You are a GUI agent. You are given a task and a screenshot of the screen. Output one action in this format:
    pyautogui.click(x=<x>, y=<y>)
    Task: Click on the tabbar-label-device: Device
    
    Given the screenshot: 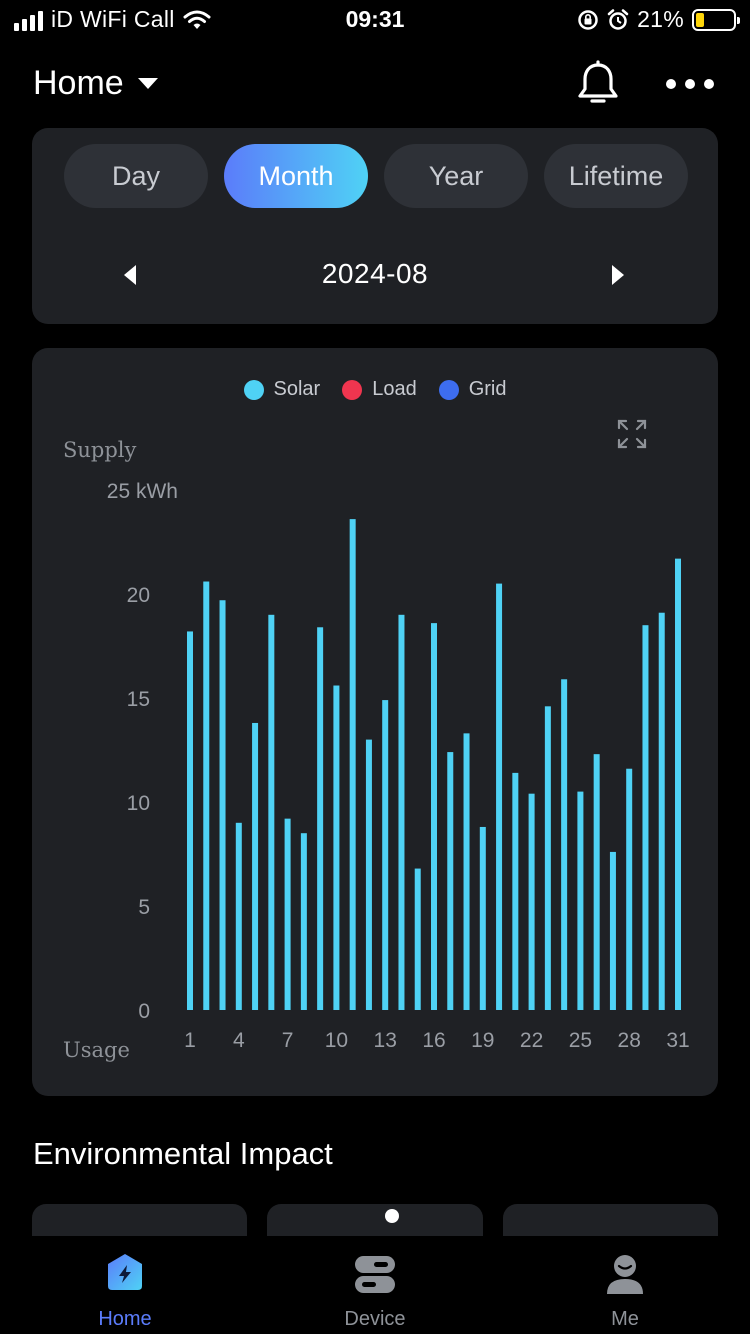 What is the action you would take?
    pyautogui.click(x=375, y=1319)
    